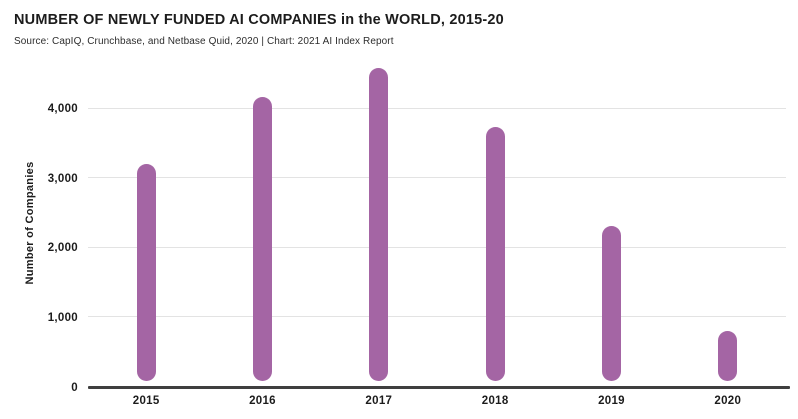  What do you see at coordinates (495, 253) in the screenshot?
I see `bar-2018` at bounding box center [495, 253].